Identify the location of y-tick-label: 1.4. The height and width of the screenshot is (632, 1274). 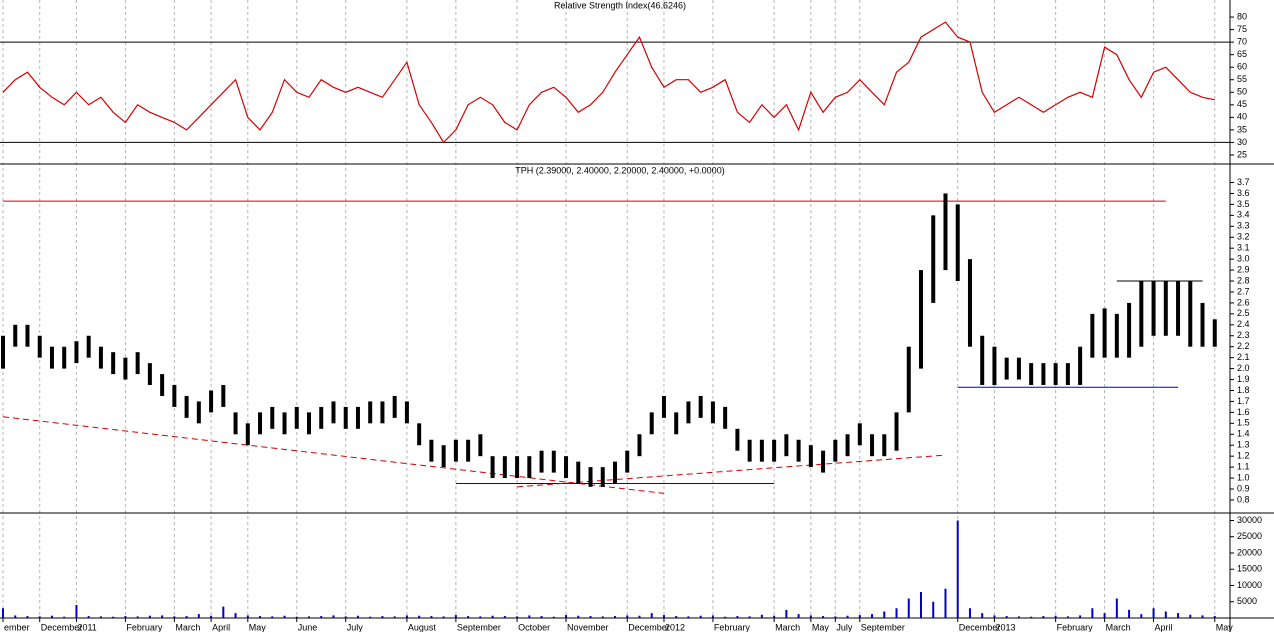
(1243, 434).